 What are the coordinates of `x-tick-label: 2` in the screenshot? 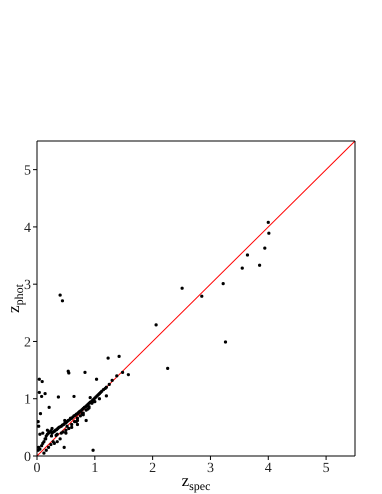 It's located at (152, 468).